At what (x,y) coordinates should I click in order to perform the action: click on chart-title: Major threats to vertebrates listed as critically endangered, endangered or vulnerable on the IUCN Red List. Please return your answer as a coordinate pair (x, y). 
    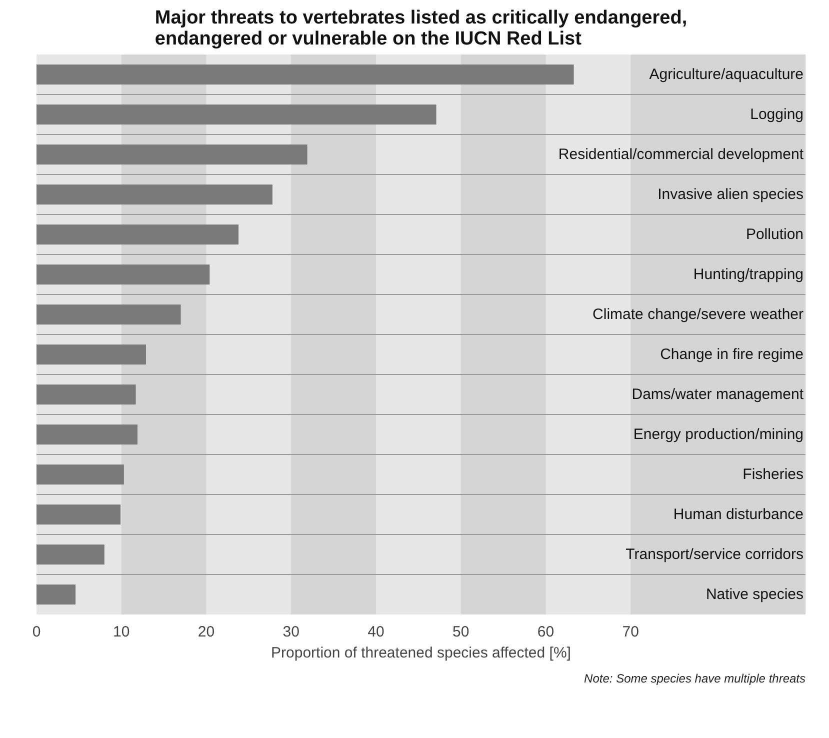
    Looking at the image, I should click on (421, 29).